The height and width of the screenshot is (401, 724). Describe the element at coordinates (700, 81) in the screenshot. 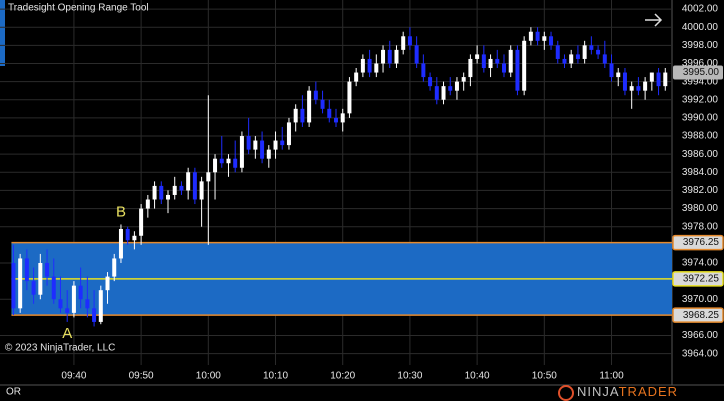

I see `y-tick-label: 3994.00` at that location.